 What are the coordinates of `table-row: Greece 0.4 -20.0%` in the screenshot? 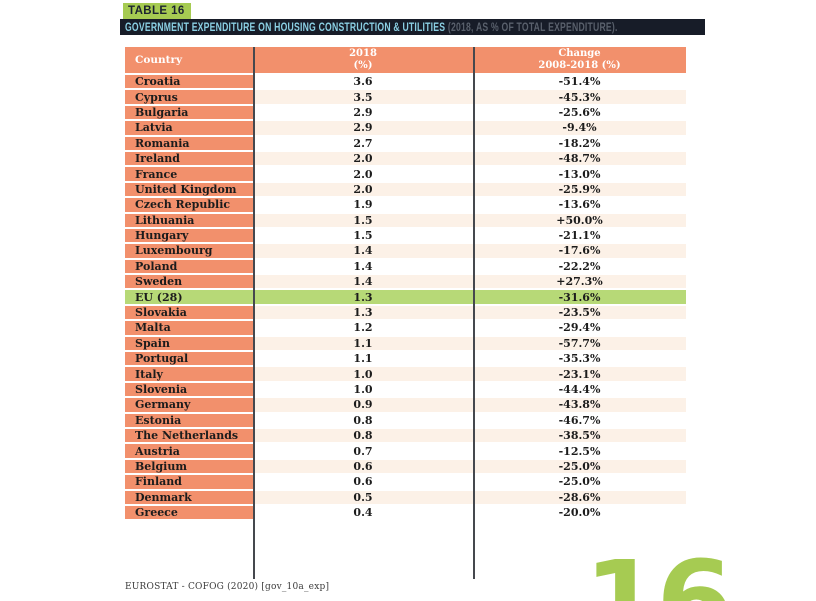 It's located at (405, 513).